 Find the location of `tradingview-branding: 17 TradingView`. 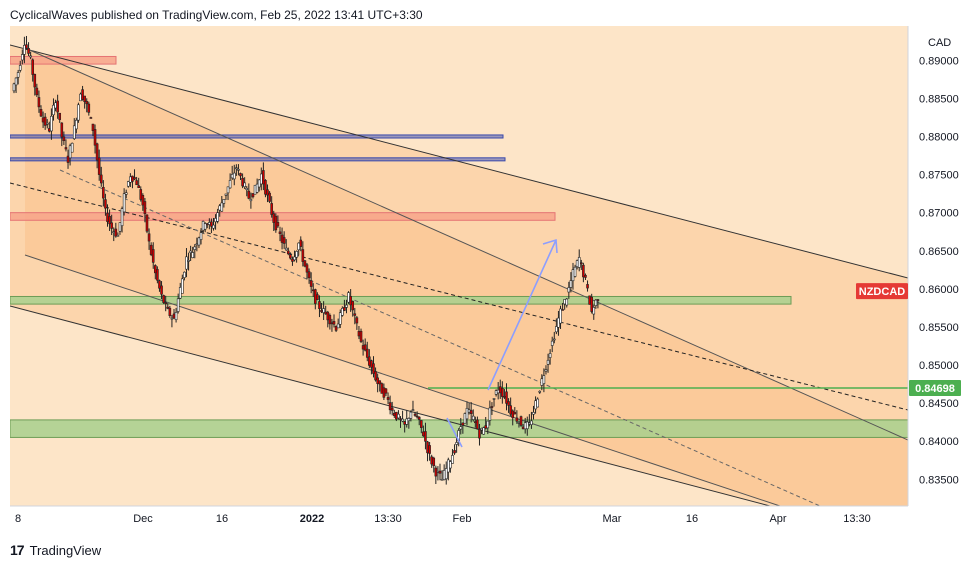

tradingview-branding: 17 TradingView is located at coordinates (55, 550).